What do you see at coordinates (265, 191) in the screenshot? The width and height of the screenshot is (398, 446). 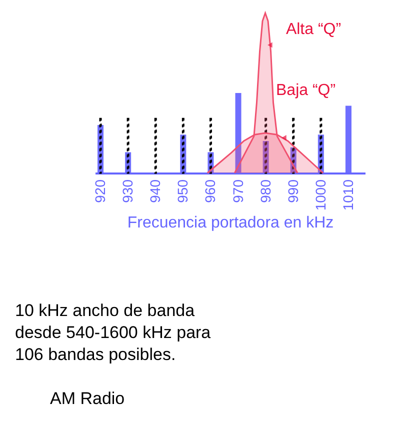 I see `x-tick-label: 980` at bounding box center [265, 191].